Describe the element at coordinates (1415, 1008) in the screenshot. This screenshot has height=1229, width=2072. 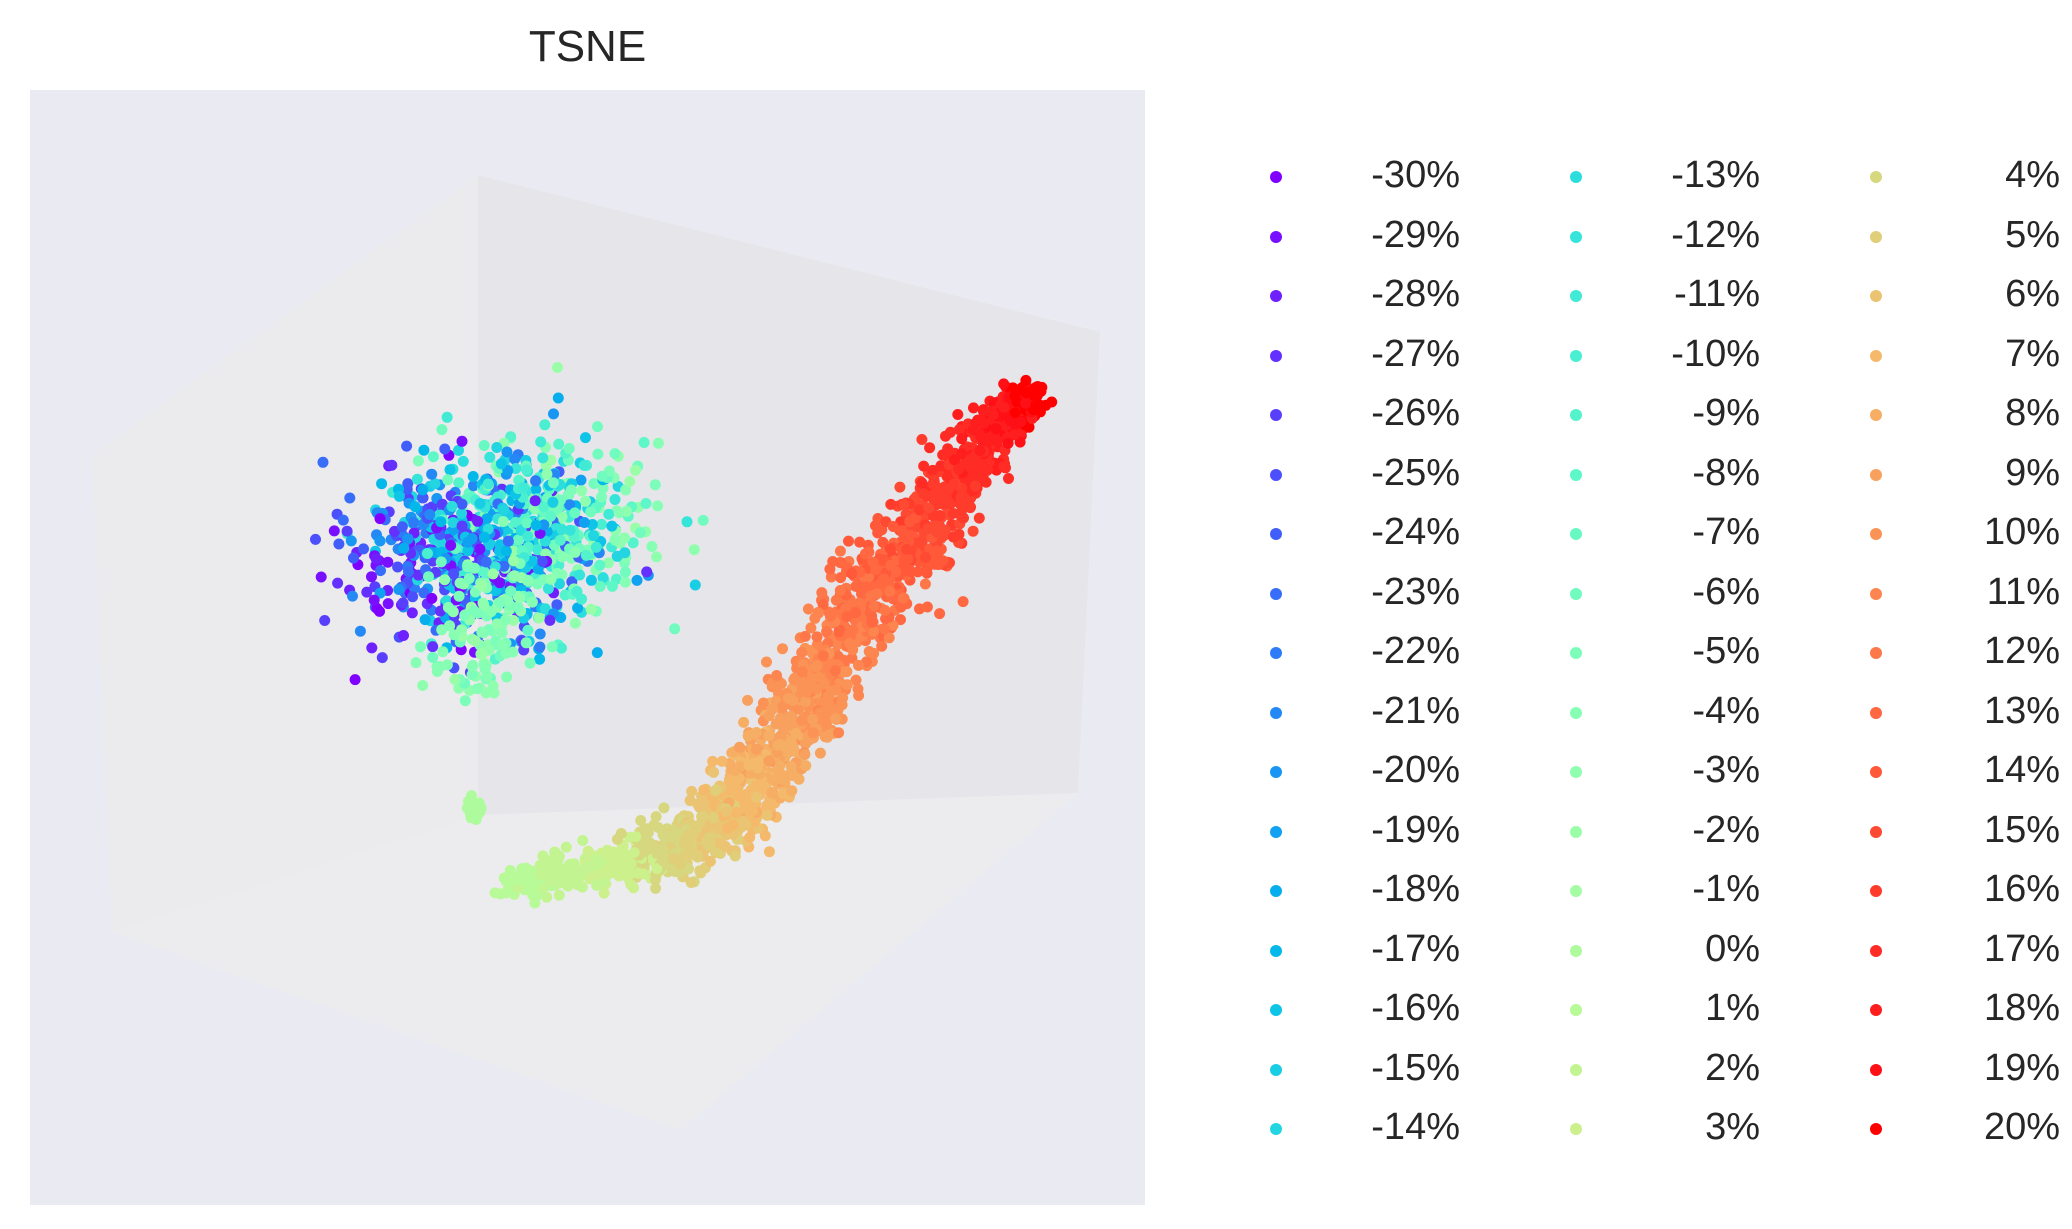
I see `legend-label: -16%` at that location.